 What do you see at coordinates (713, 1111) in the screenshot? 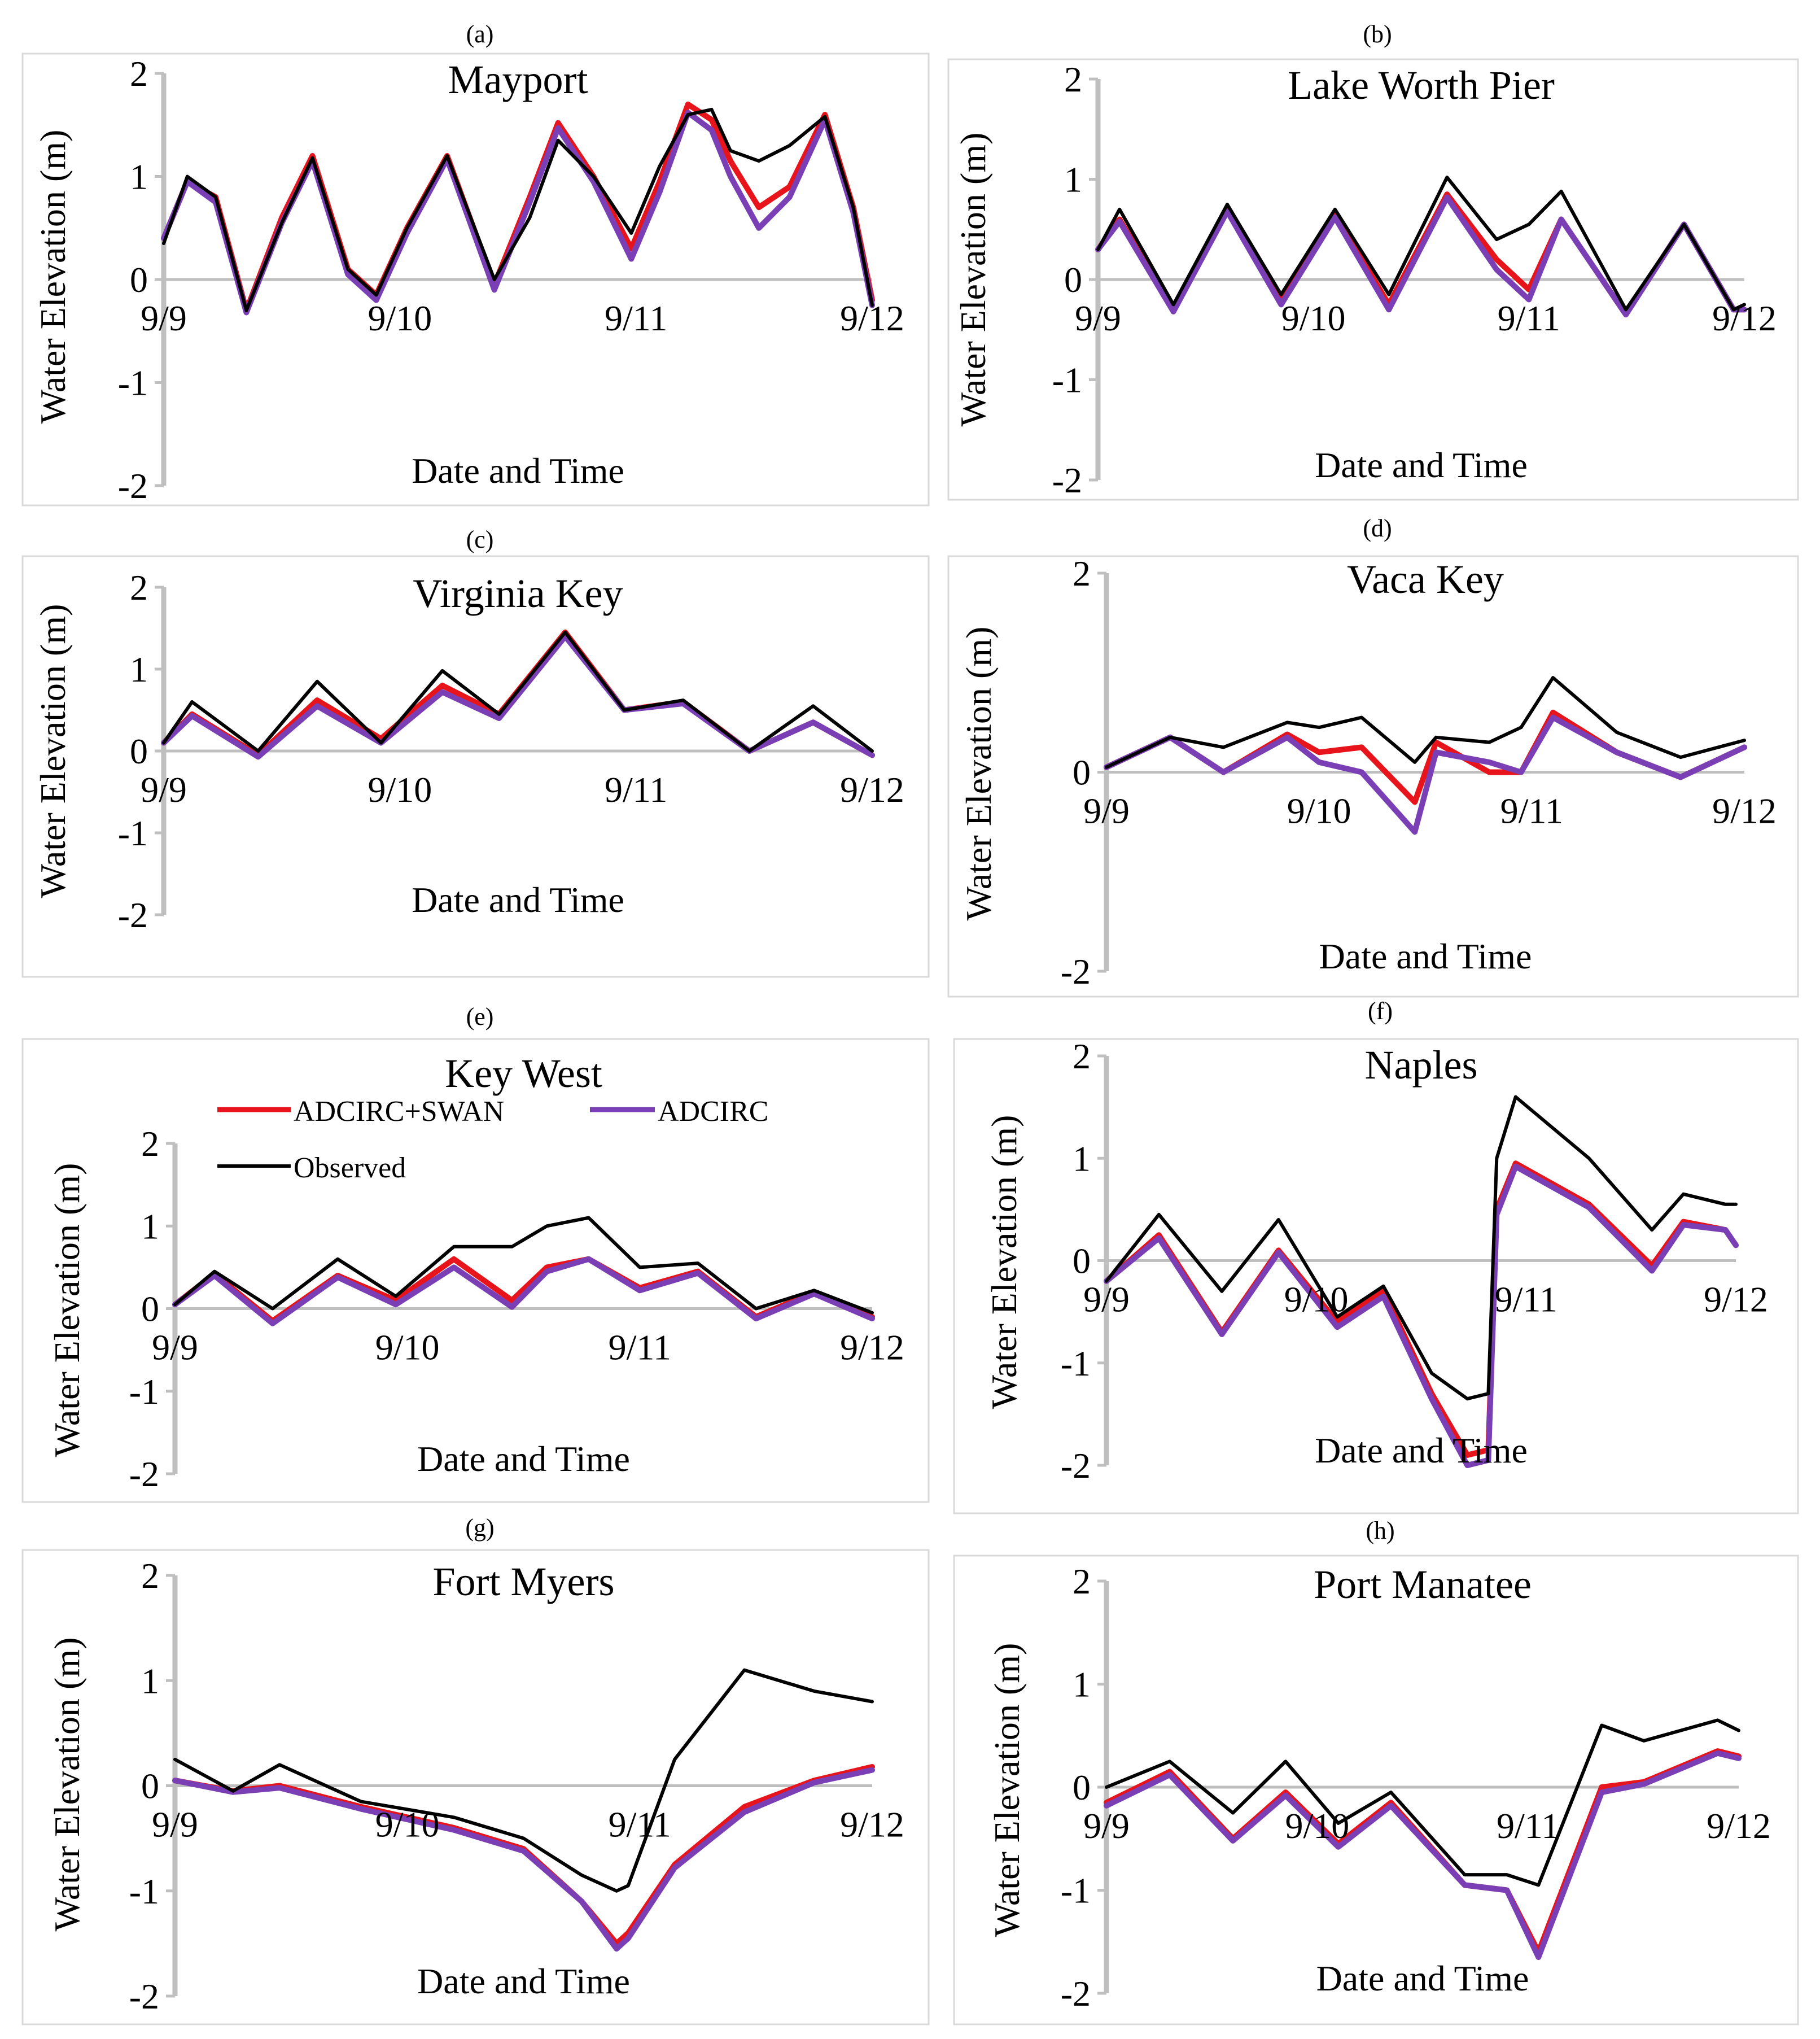
I see `legend-label: ADCIRC` at bounding box center [713, 1111].